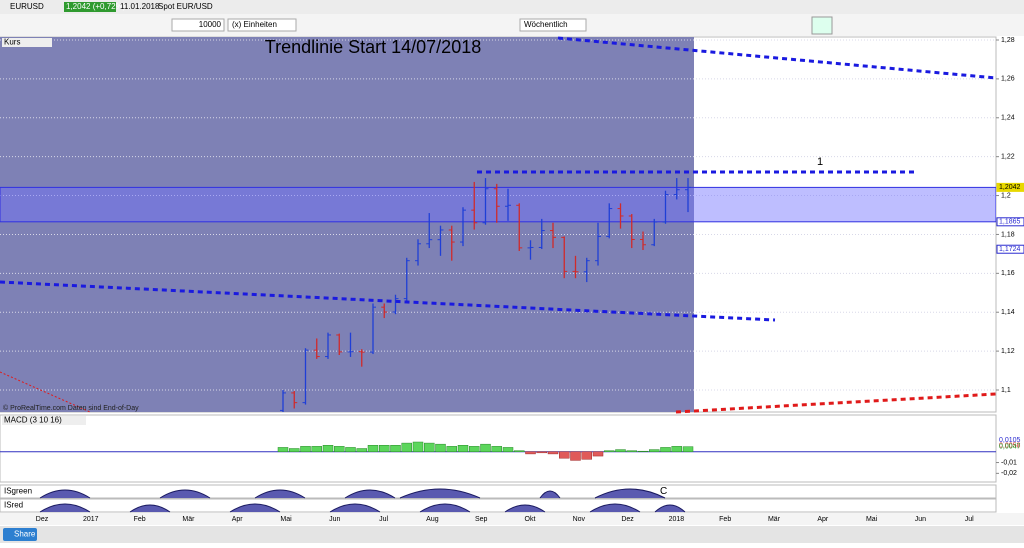 The image size is (1024, 548). I want to click on price-tag-label: 0,0058, so click(1010, 445).